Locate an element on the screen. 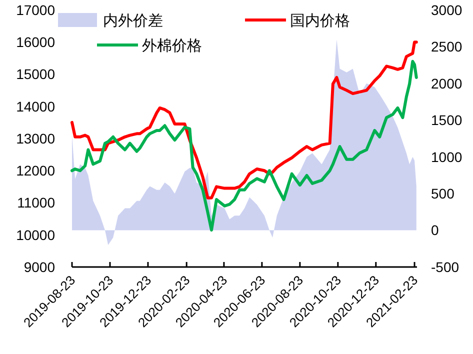 The width and height of the screenshot is (473, 354). y-tick-label: 9000 is located at coordinates (40, 266).